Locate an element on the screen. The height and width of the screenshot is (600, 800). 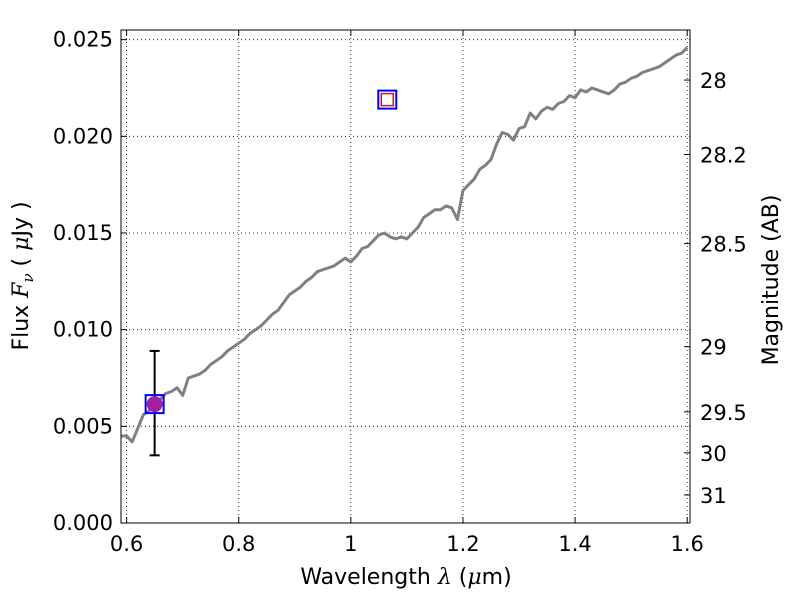
y-tick-label: 0.020 is located at coordinates (83, 136).